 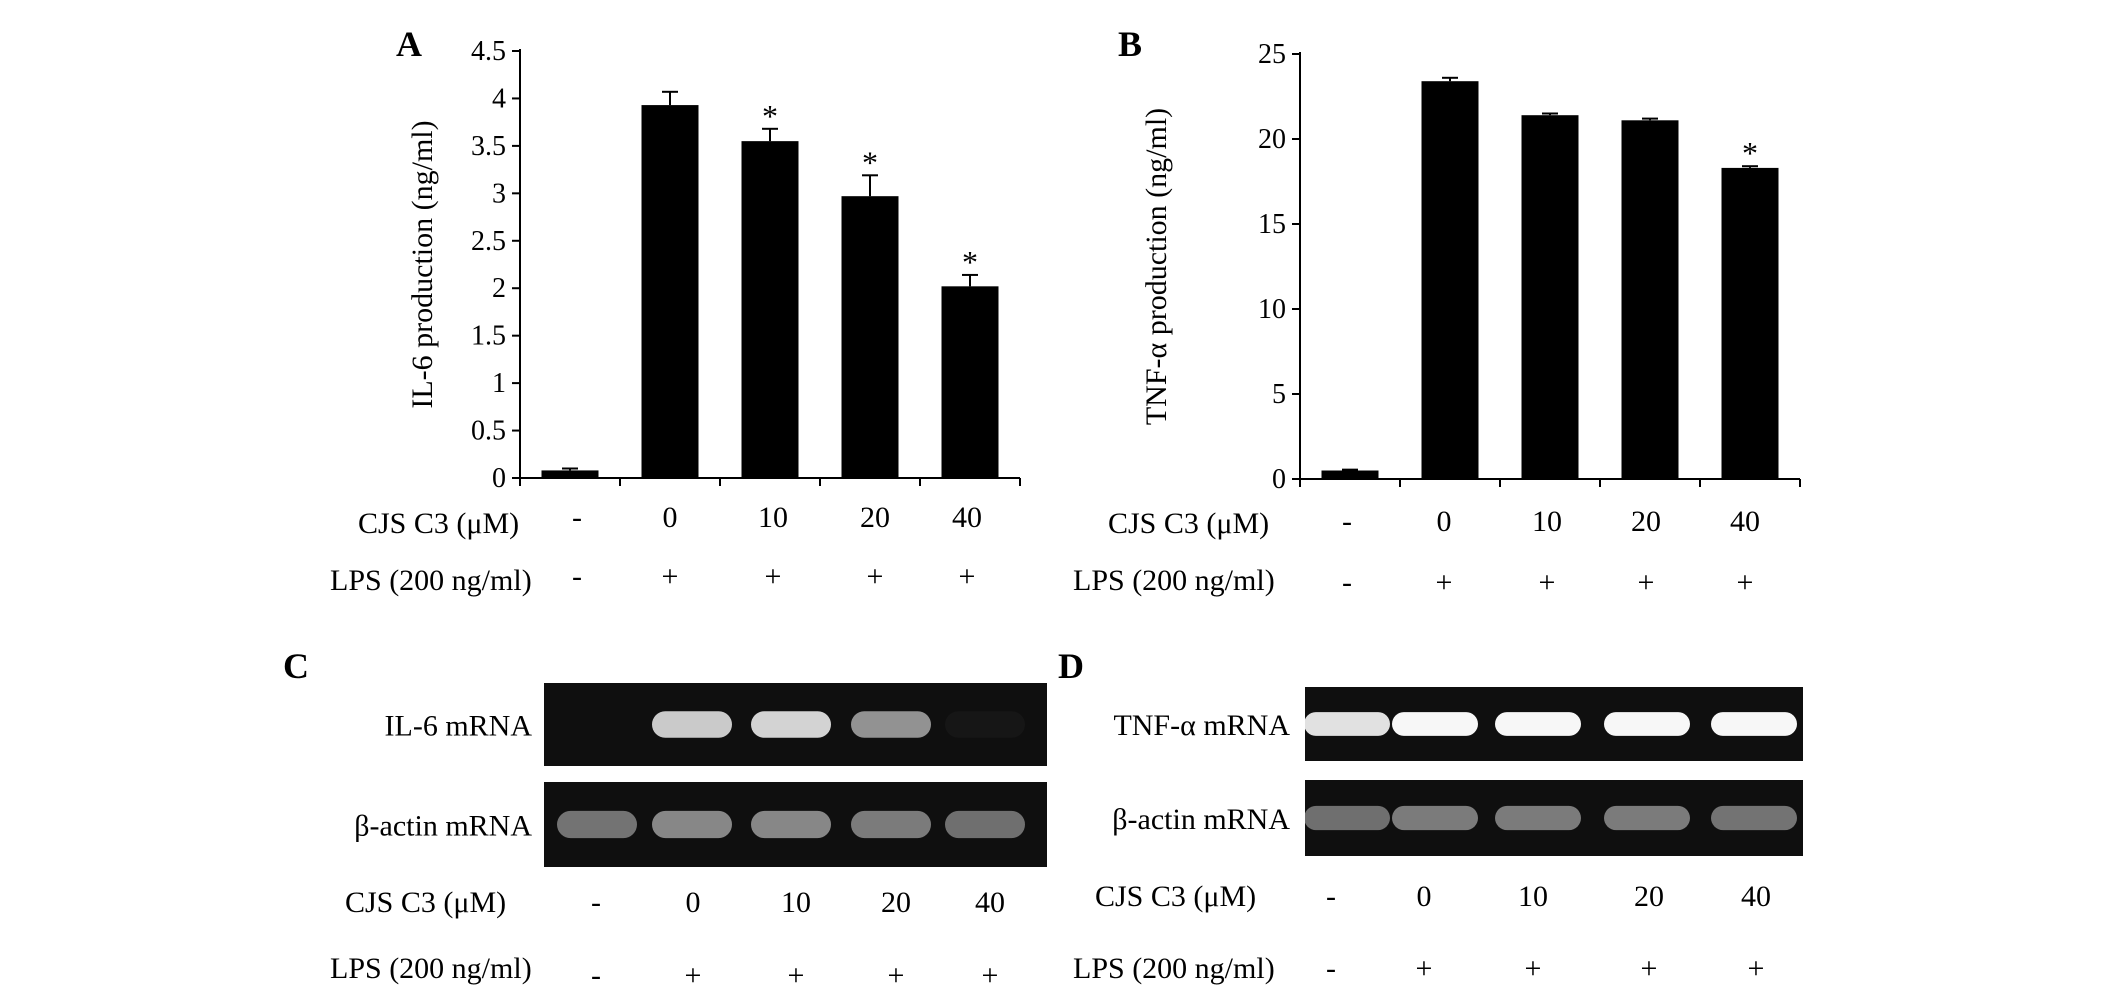 What do you see at coordinates (1156, 266) in the screenshot?
I see `y-axis-label: TNF-α production (ng/ml)` at bounding box center [1156, 266].